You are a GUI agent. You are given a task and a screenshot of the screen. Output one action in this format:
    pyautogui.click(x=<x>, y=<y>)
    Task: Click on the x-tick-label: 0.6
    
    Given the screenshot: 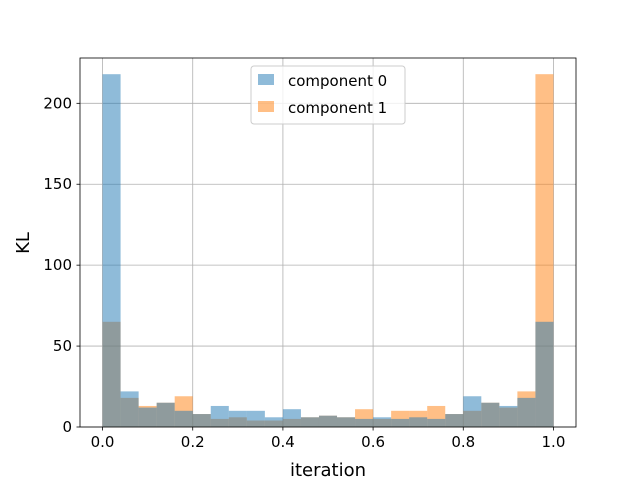 What is the action you would take?
    pyautogui.click(x=373, y=442)
    